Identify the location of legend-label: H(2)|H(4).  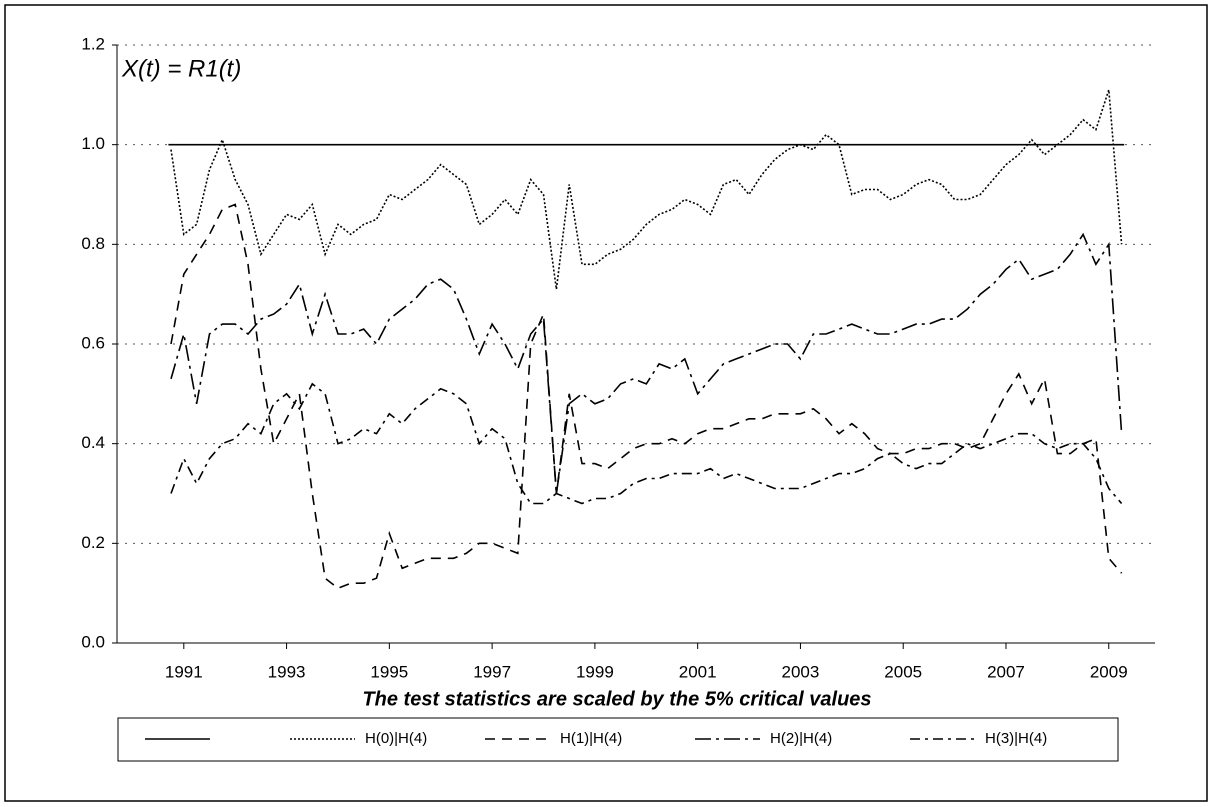
(801, 738).